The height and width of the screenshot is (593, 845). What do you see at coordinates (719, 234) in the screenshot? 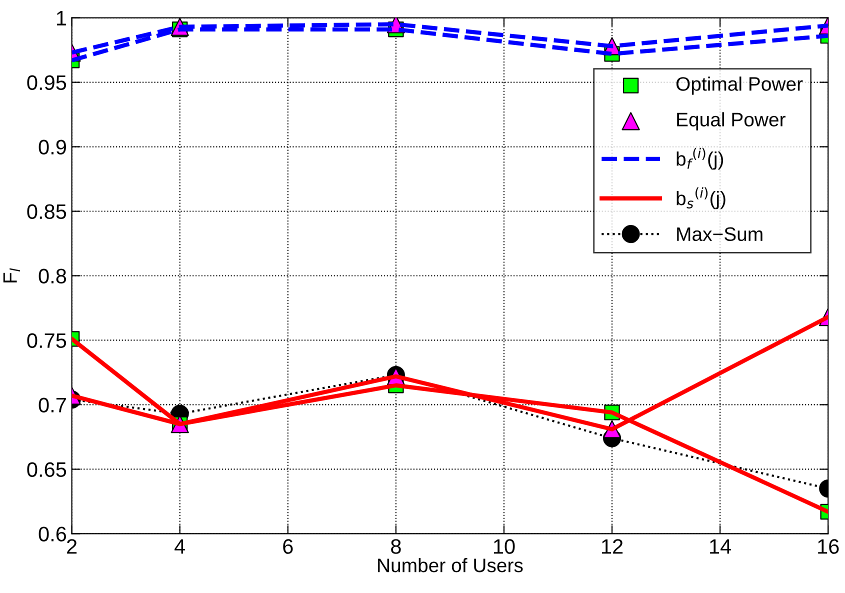
I see `legend-label: Max−Sum` at bounding box center [719, 234].